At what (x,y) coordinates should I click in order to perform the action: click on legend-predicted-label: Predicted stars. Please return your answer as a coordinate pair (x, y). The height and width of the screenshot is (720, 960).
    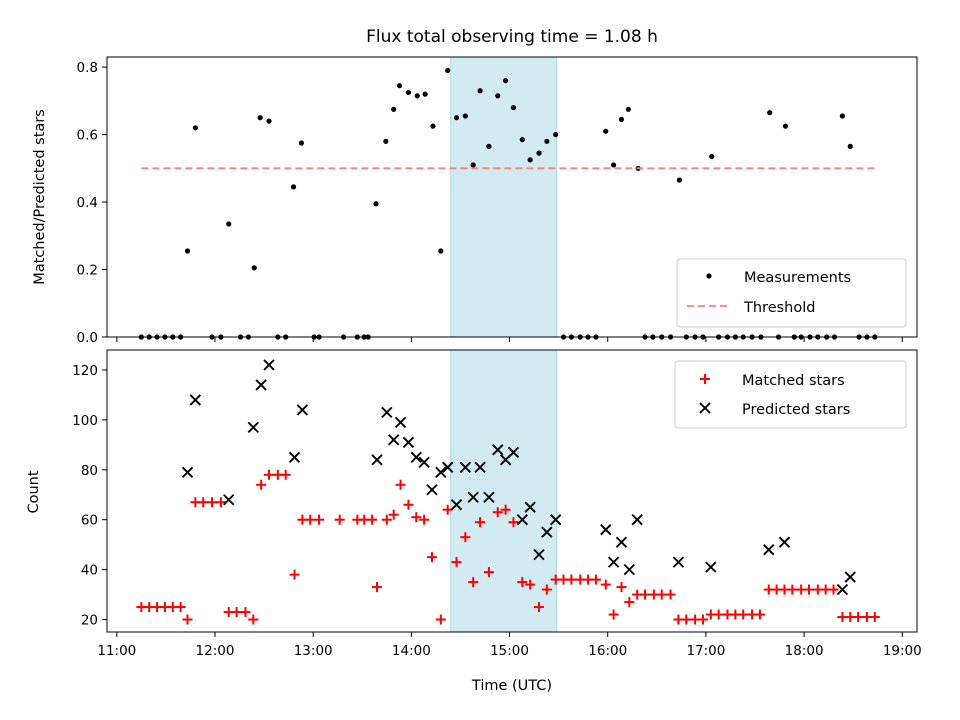
    Looking at the image, I should click on (796, 410).